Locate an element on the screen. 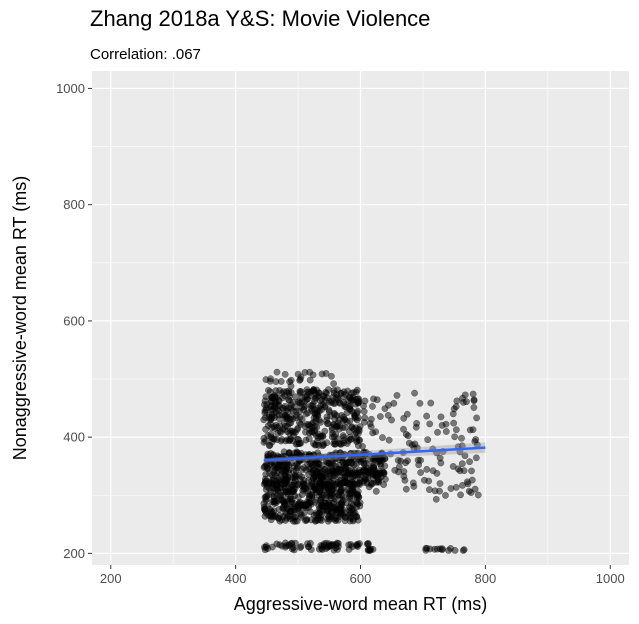 Image resolution: width=639 pixels, height=624 pixels. chart-subtitle: Correlation: .067 is located at coordinates (145, 54).